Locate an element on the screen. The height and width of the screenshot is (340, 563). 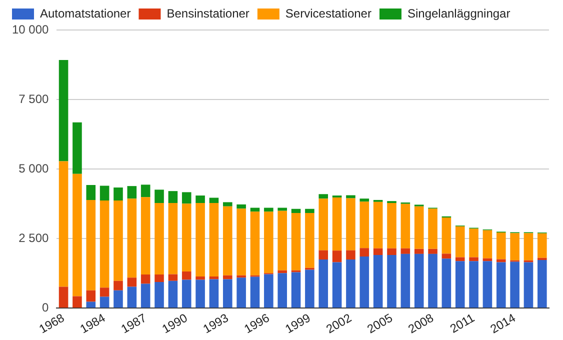
x-tick-label: 1996 is located at coordinates (257, 323).